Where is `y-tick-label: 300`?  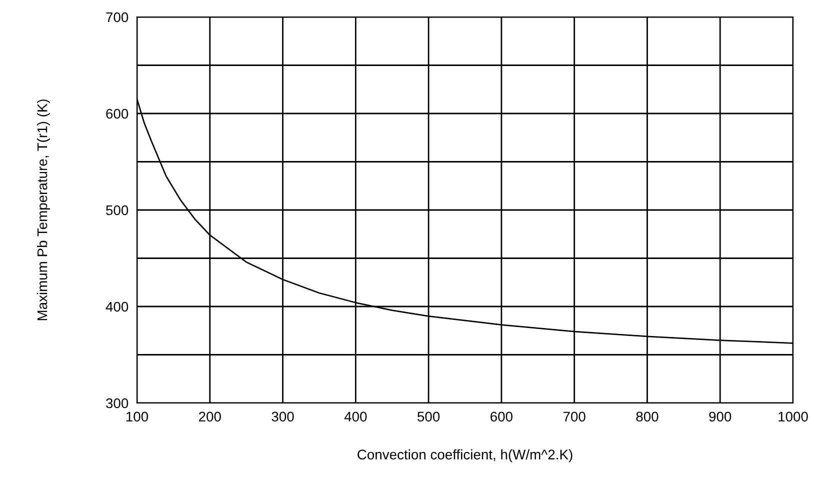 y-tick-label: 300 is located at coordinates (117, 403).